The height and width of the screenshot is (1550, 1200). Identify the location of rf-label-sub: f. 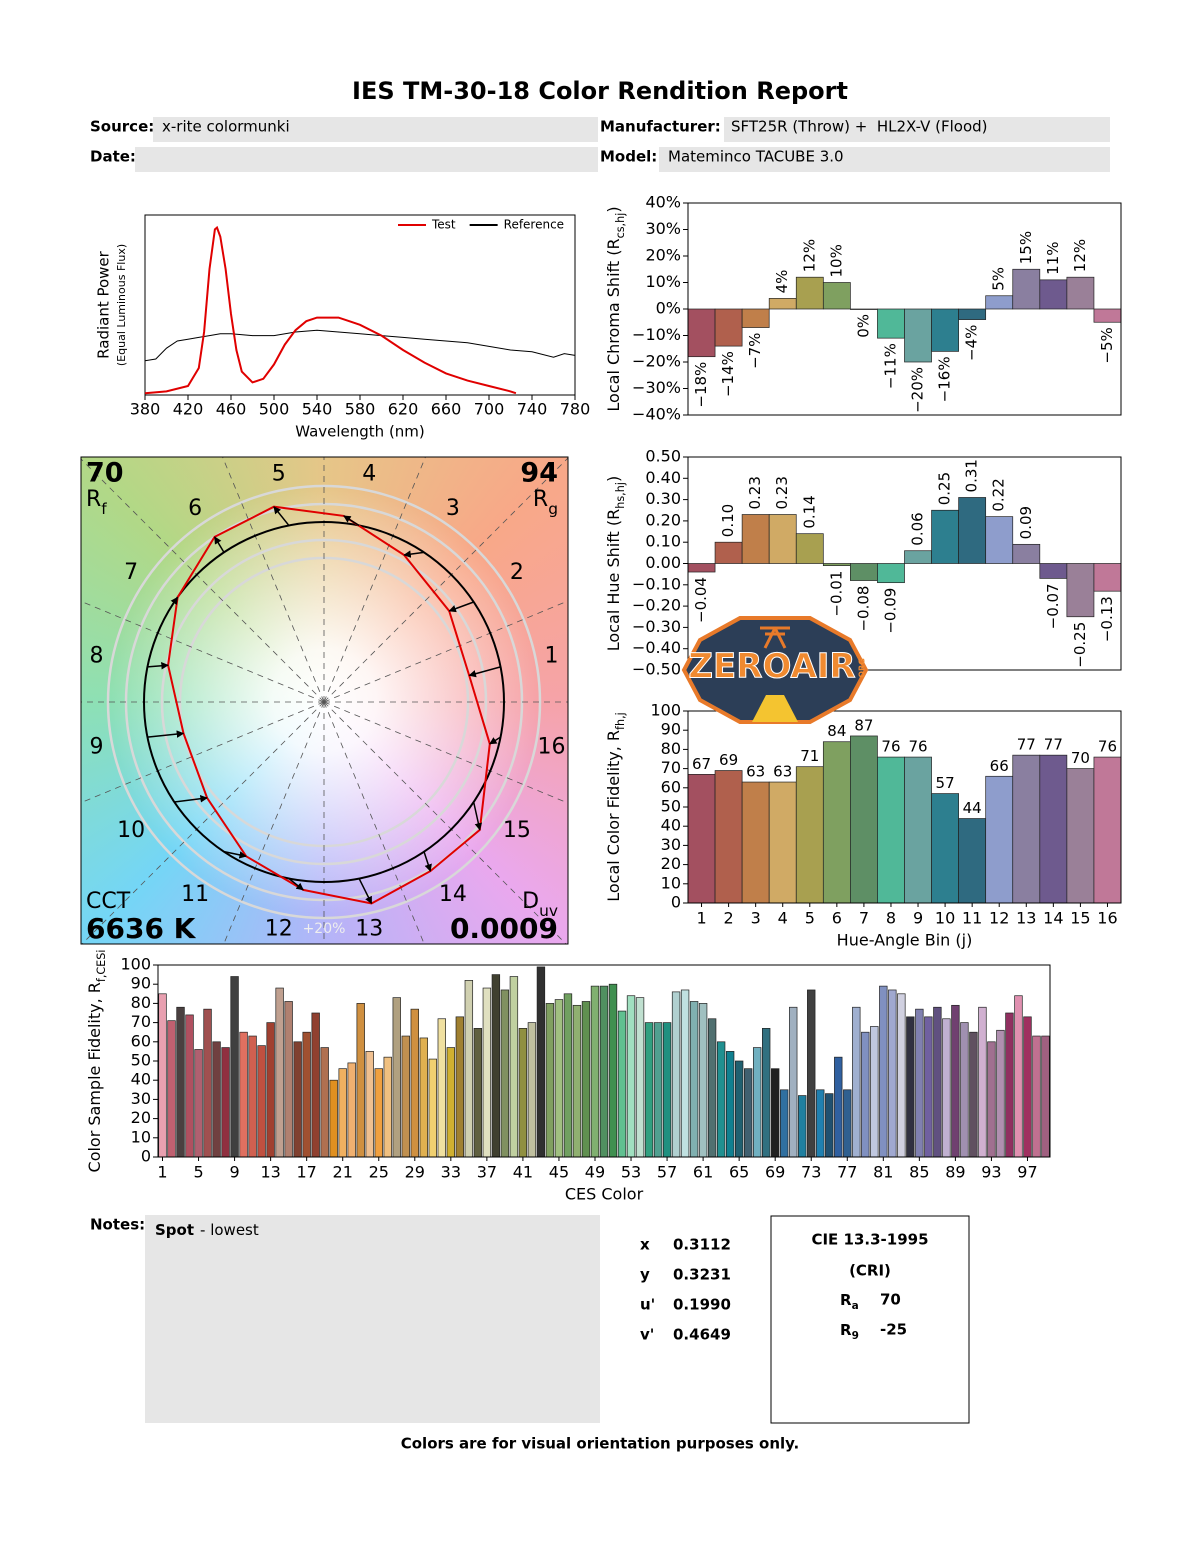
(104, 509).